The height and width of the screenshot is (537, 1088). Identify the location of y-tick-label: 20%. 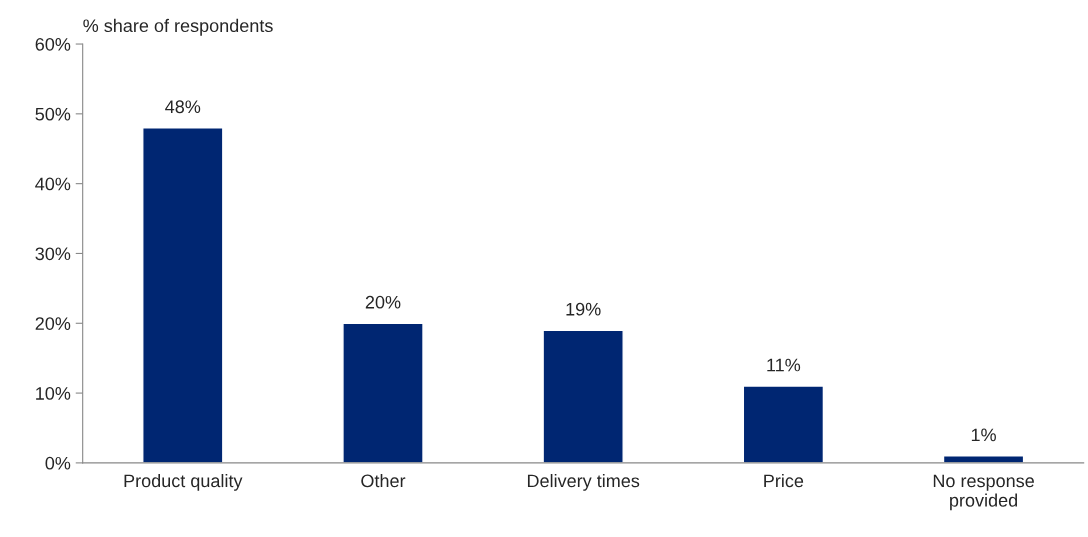
(53, 323).